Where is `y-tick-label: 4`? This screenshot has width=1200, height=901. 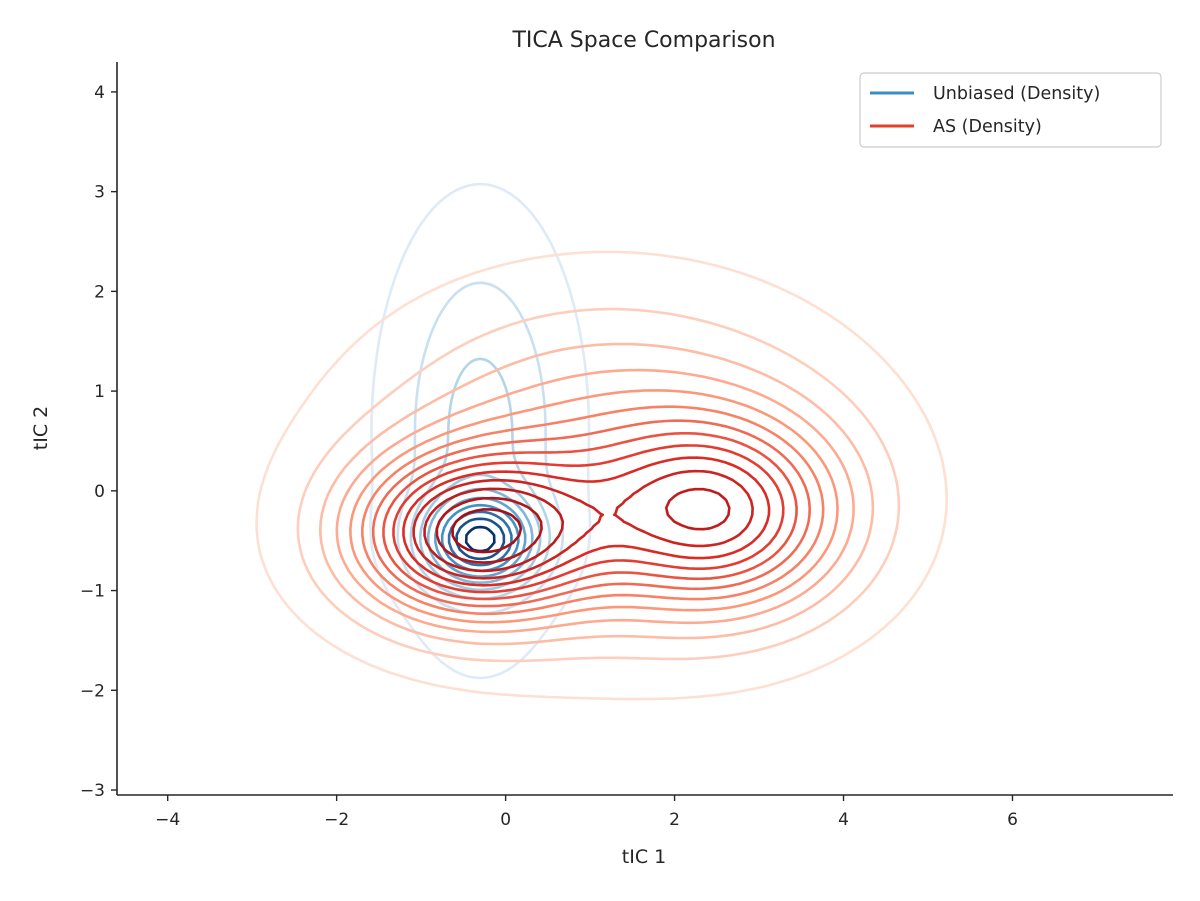 y-tick-label: 4 is located at coordinates (99, 93).